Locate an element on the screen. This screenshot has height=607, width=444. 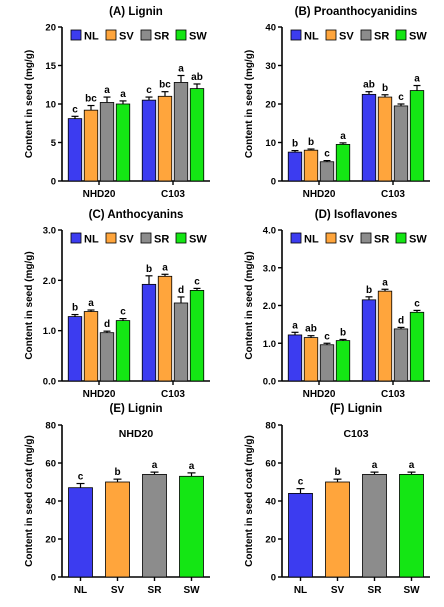
y-tick-label: 80 is located at coordinates (270, 426).